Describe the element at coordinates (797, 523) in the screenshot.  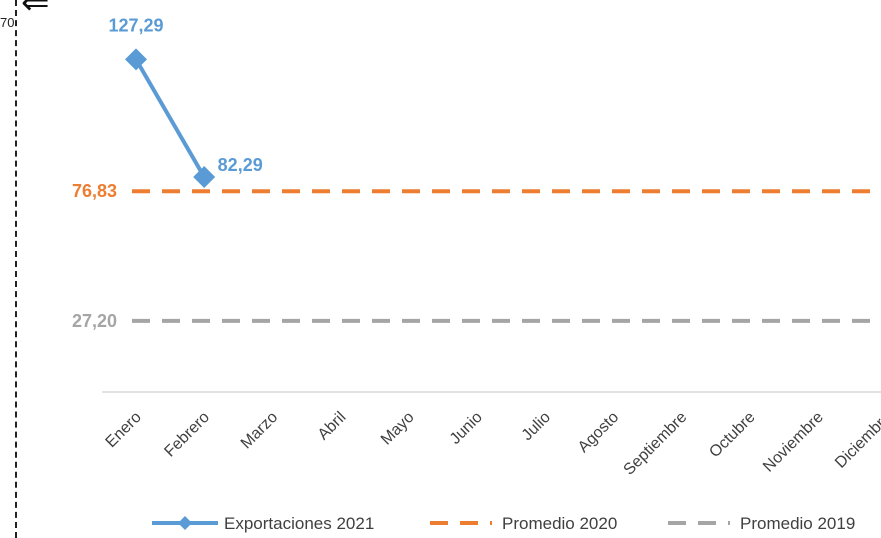
I see `legend-label: Promedio 2019` at that location.